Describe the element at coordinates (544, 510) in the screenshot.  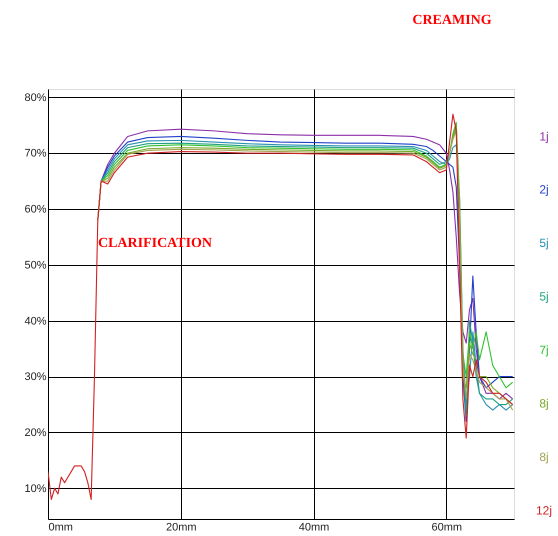
I see `text: 12j` at that location.